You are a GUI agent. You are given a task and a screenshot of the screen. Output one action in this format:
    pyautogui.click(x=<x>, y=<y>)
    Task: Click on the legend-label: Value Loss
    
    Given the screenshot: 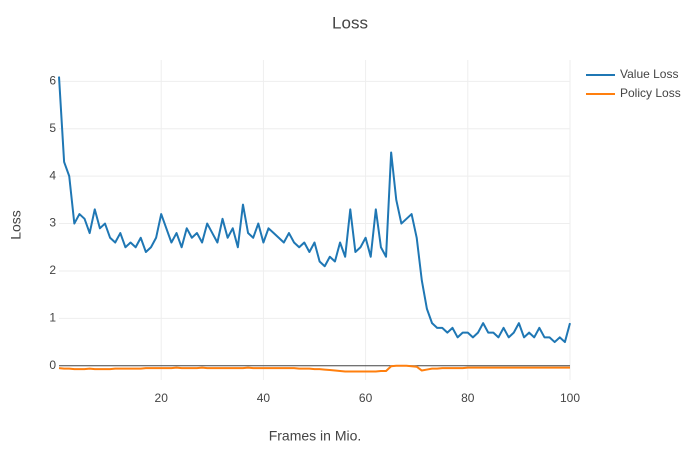 What is the action you would take?
    pyautogui.click(x=649, y=74)
    